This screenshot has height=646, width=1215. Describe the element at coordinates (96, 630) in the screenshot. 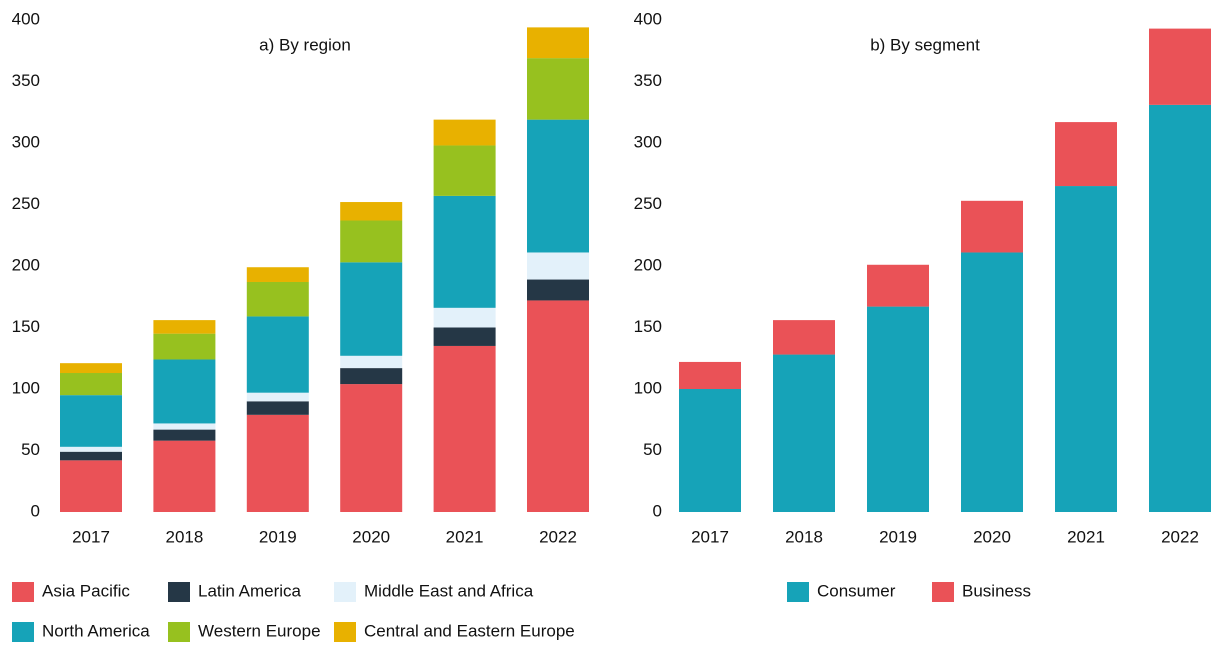

I see `legend-label: North America` at that location.